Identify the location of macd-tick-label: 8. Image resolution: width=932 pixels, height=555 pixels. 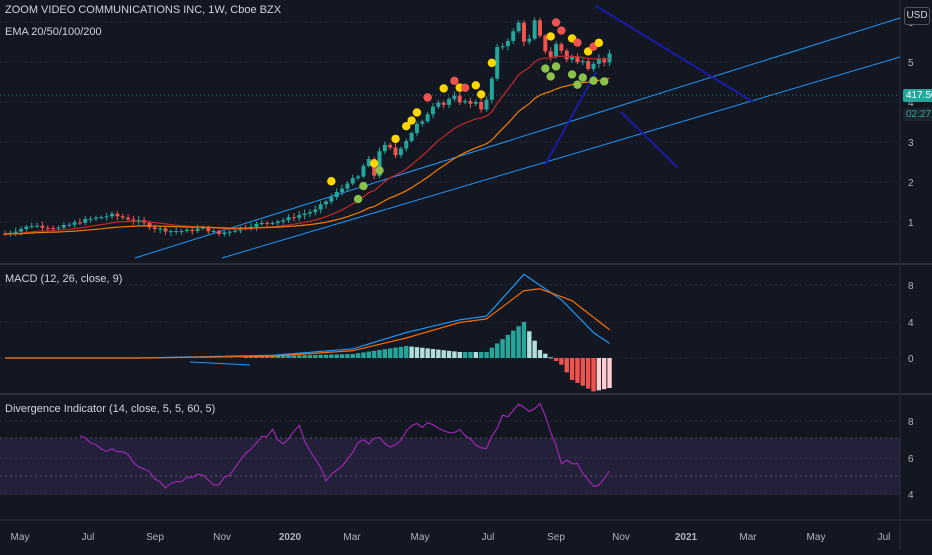
(911, 286).